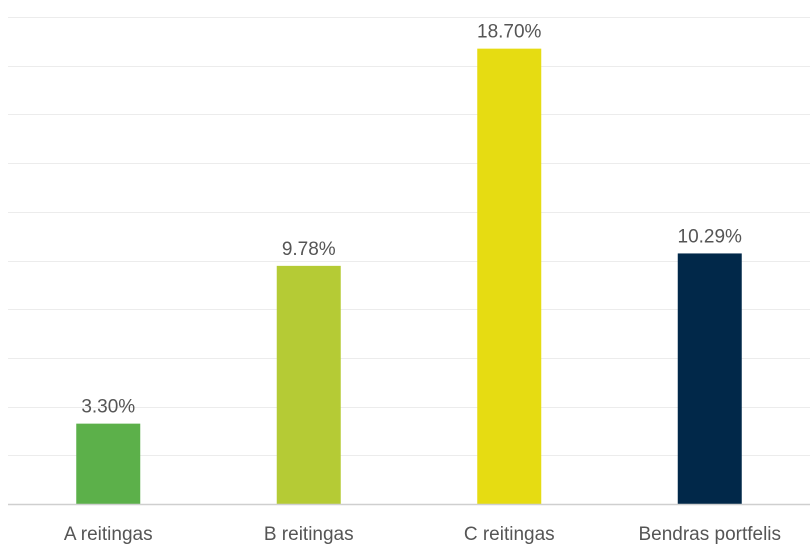 This screenshot has width=810, height=548. What do you see at coordinates (709, 534) in the screenshot?
I see `x-tick-label: Bendras portfelis` at bounding box center [709, 534].